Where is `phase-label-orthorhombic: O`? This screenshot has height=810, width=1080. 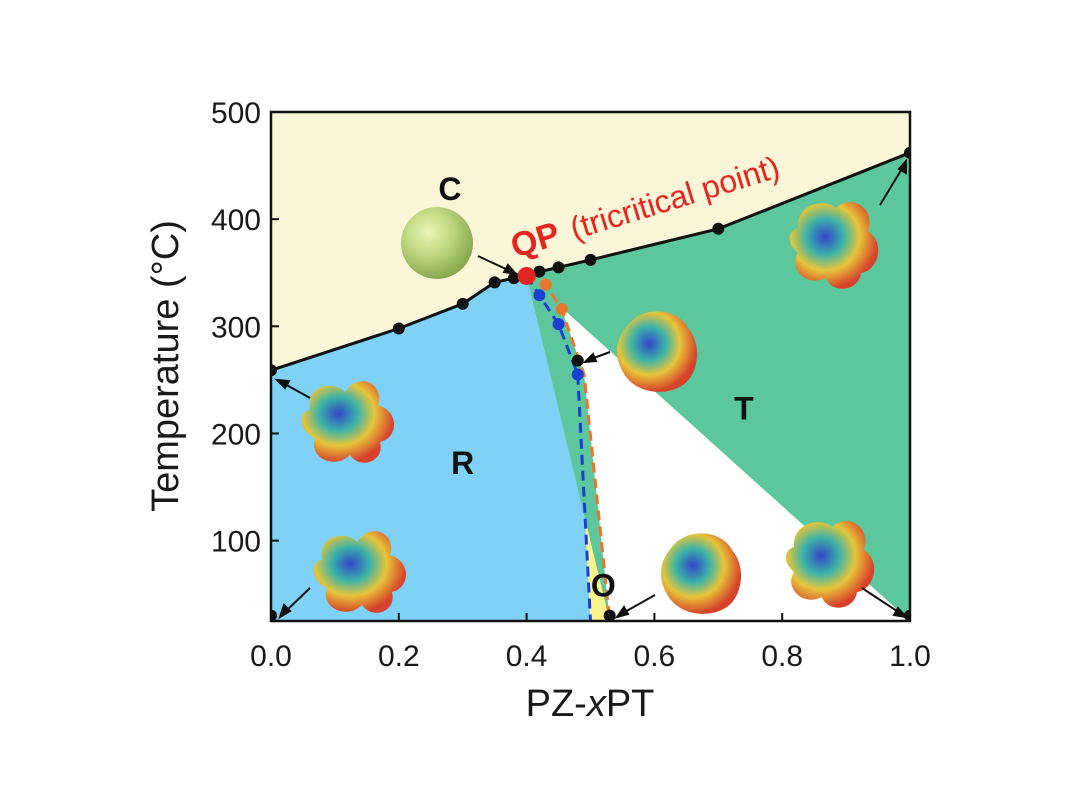
phase-label-orthorhombic: O is located at coordinates (603, 585).